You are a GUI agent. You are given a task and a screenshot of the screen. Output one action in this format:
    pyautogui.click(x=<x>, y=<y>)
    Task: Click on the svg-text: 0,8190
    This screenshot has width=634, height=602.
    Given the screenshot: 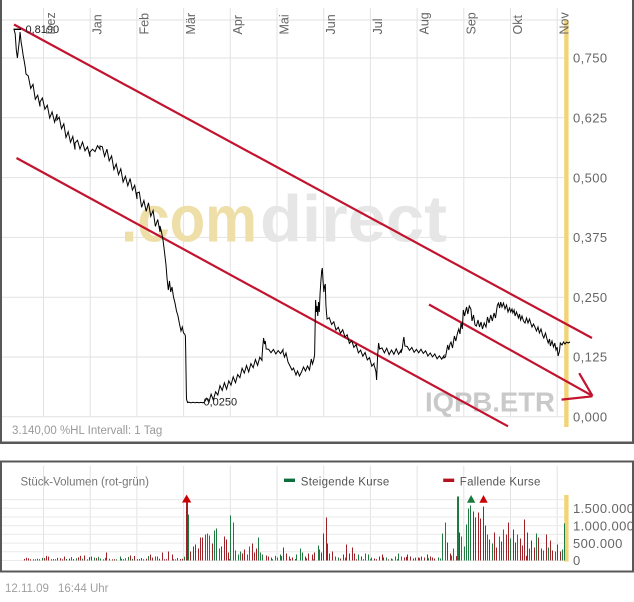 What is the action you would take?
    pyautogui.click(x=43, y=30)
    